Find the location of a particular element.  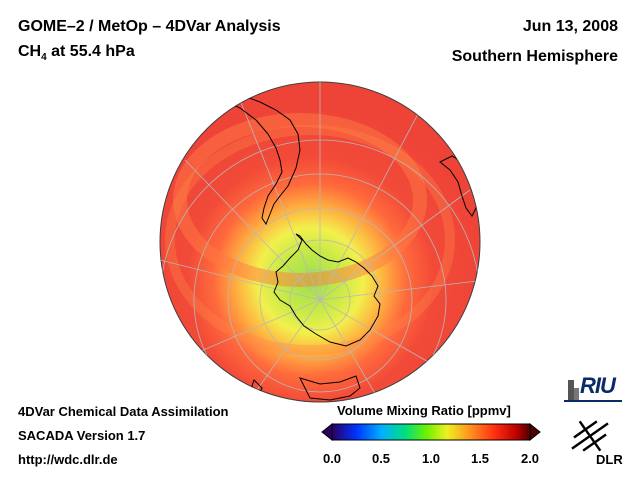

title-species-level: CH4 at 55.4 hPa is located at coordinates (76, 53).